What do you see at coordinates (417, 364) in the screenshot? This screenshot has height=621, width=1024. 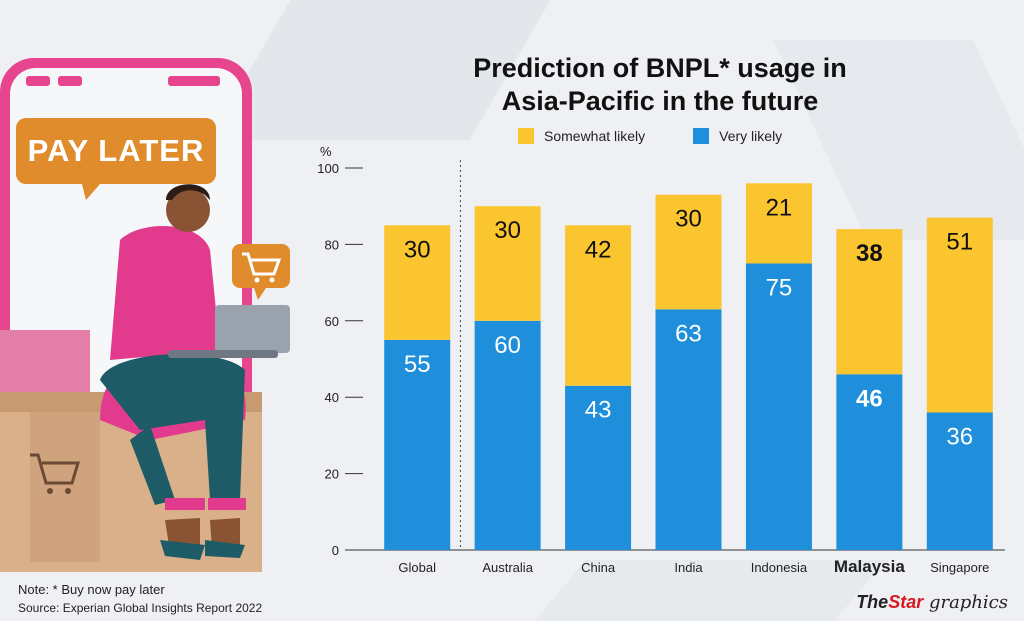 I see `data-label-very-likely: 55` at bounding box center [417, 364].